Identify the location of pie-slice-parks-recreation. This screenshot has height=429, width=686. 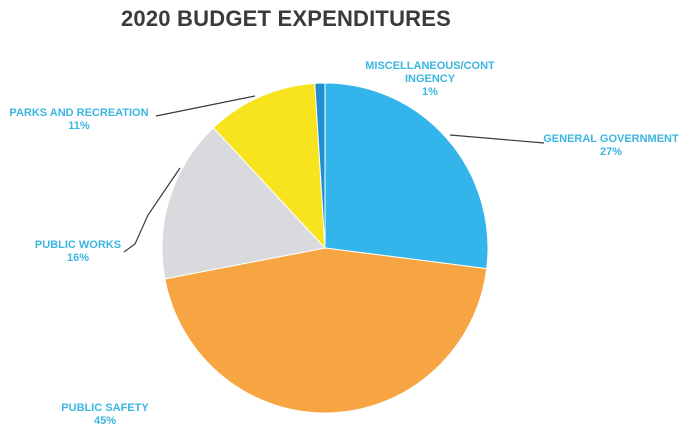
(269, 166).